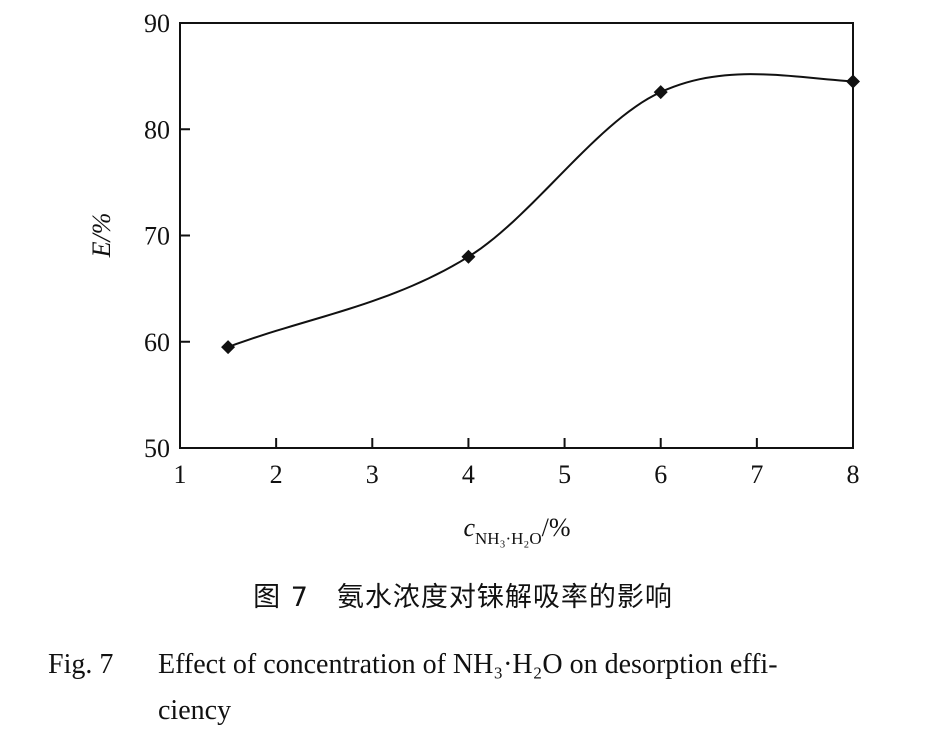  I want to click on y-tick-label: 60, so click(157, 342).